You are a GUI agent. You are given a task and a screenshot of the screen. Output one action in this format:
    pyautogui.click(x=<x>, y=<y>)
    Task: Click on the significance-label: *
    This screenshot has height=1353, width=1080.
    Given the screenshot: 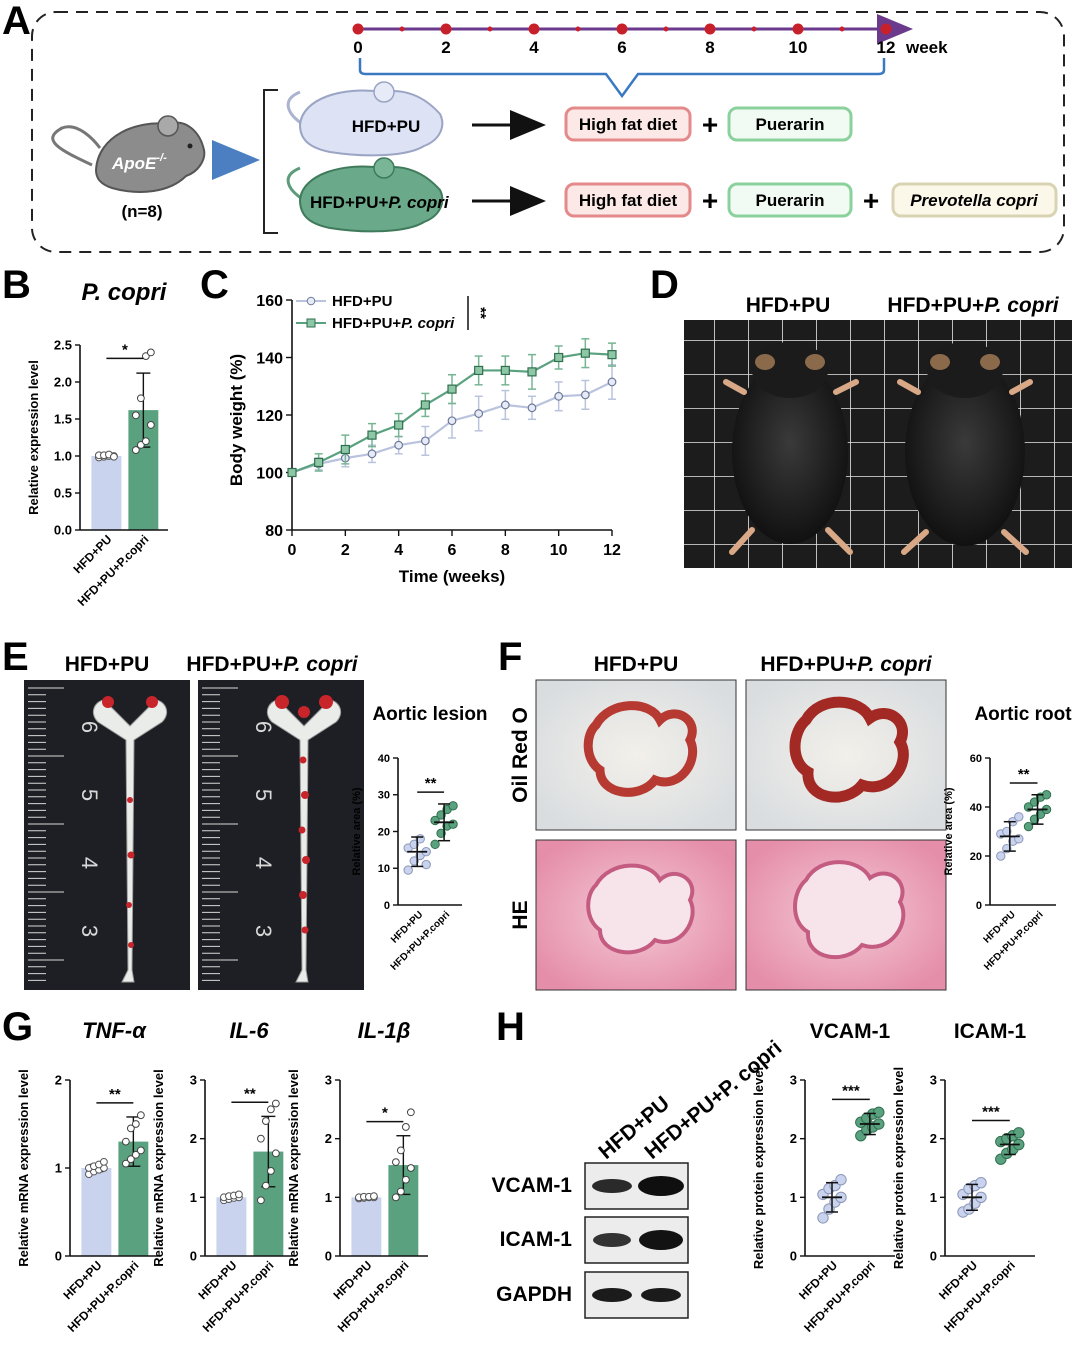 What is the action you would take?
    pyautogui.click(x=385, y=1113)
    